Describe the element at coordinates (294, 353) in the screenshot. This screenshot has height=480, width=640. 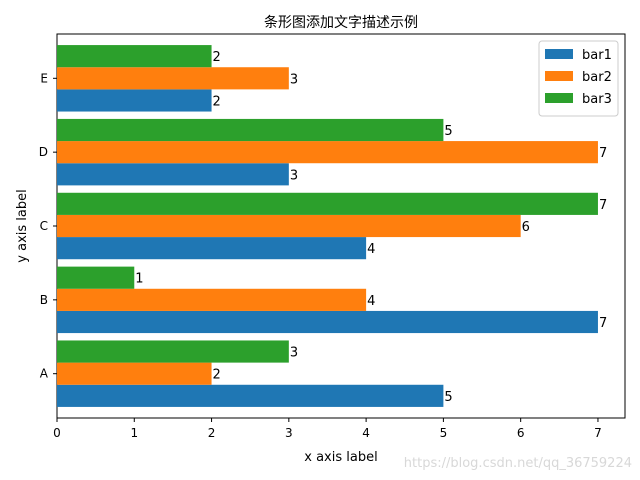
I see `data-label-bar3-A: 3` at that location.